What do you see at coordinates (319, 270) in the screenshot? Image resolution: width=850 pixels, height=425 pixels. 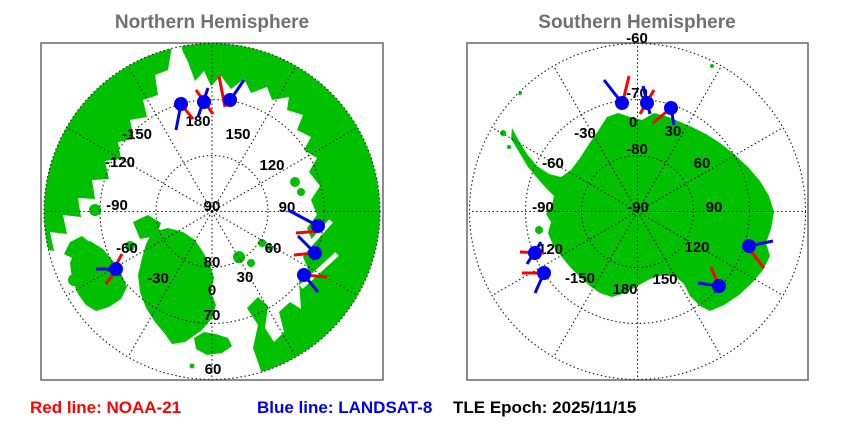 I see `barents-sea-channel` at bounding box center [319, 270].